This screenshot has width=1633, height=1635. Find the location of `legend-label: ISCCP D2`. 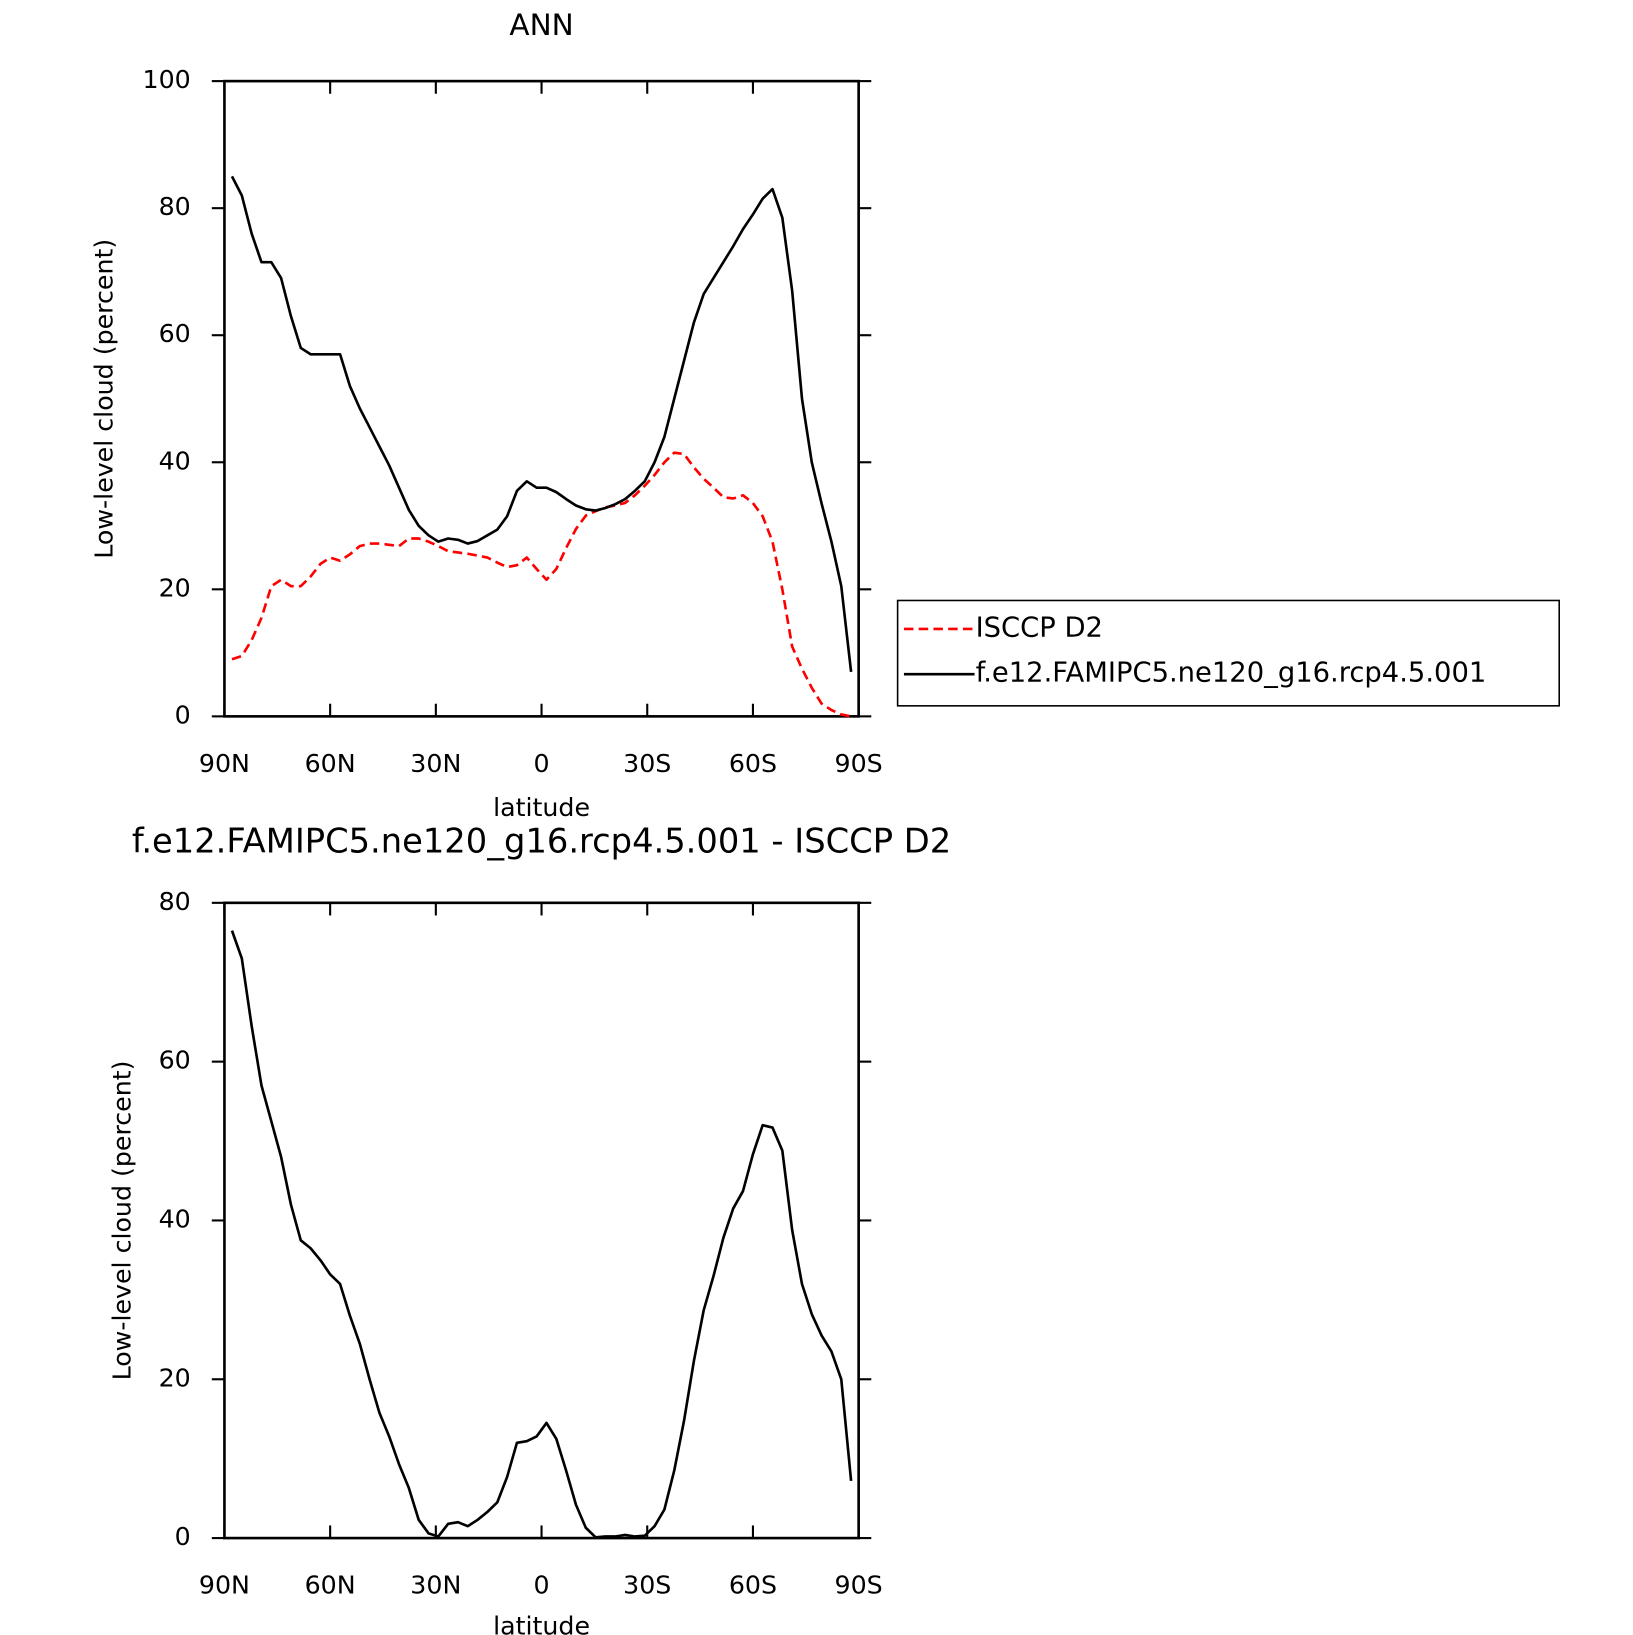

legend-label: ISCCP D2 is located at coordinates (1039, 627).